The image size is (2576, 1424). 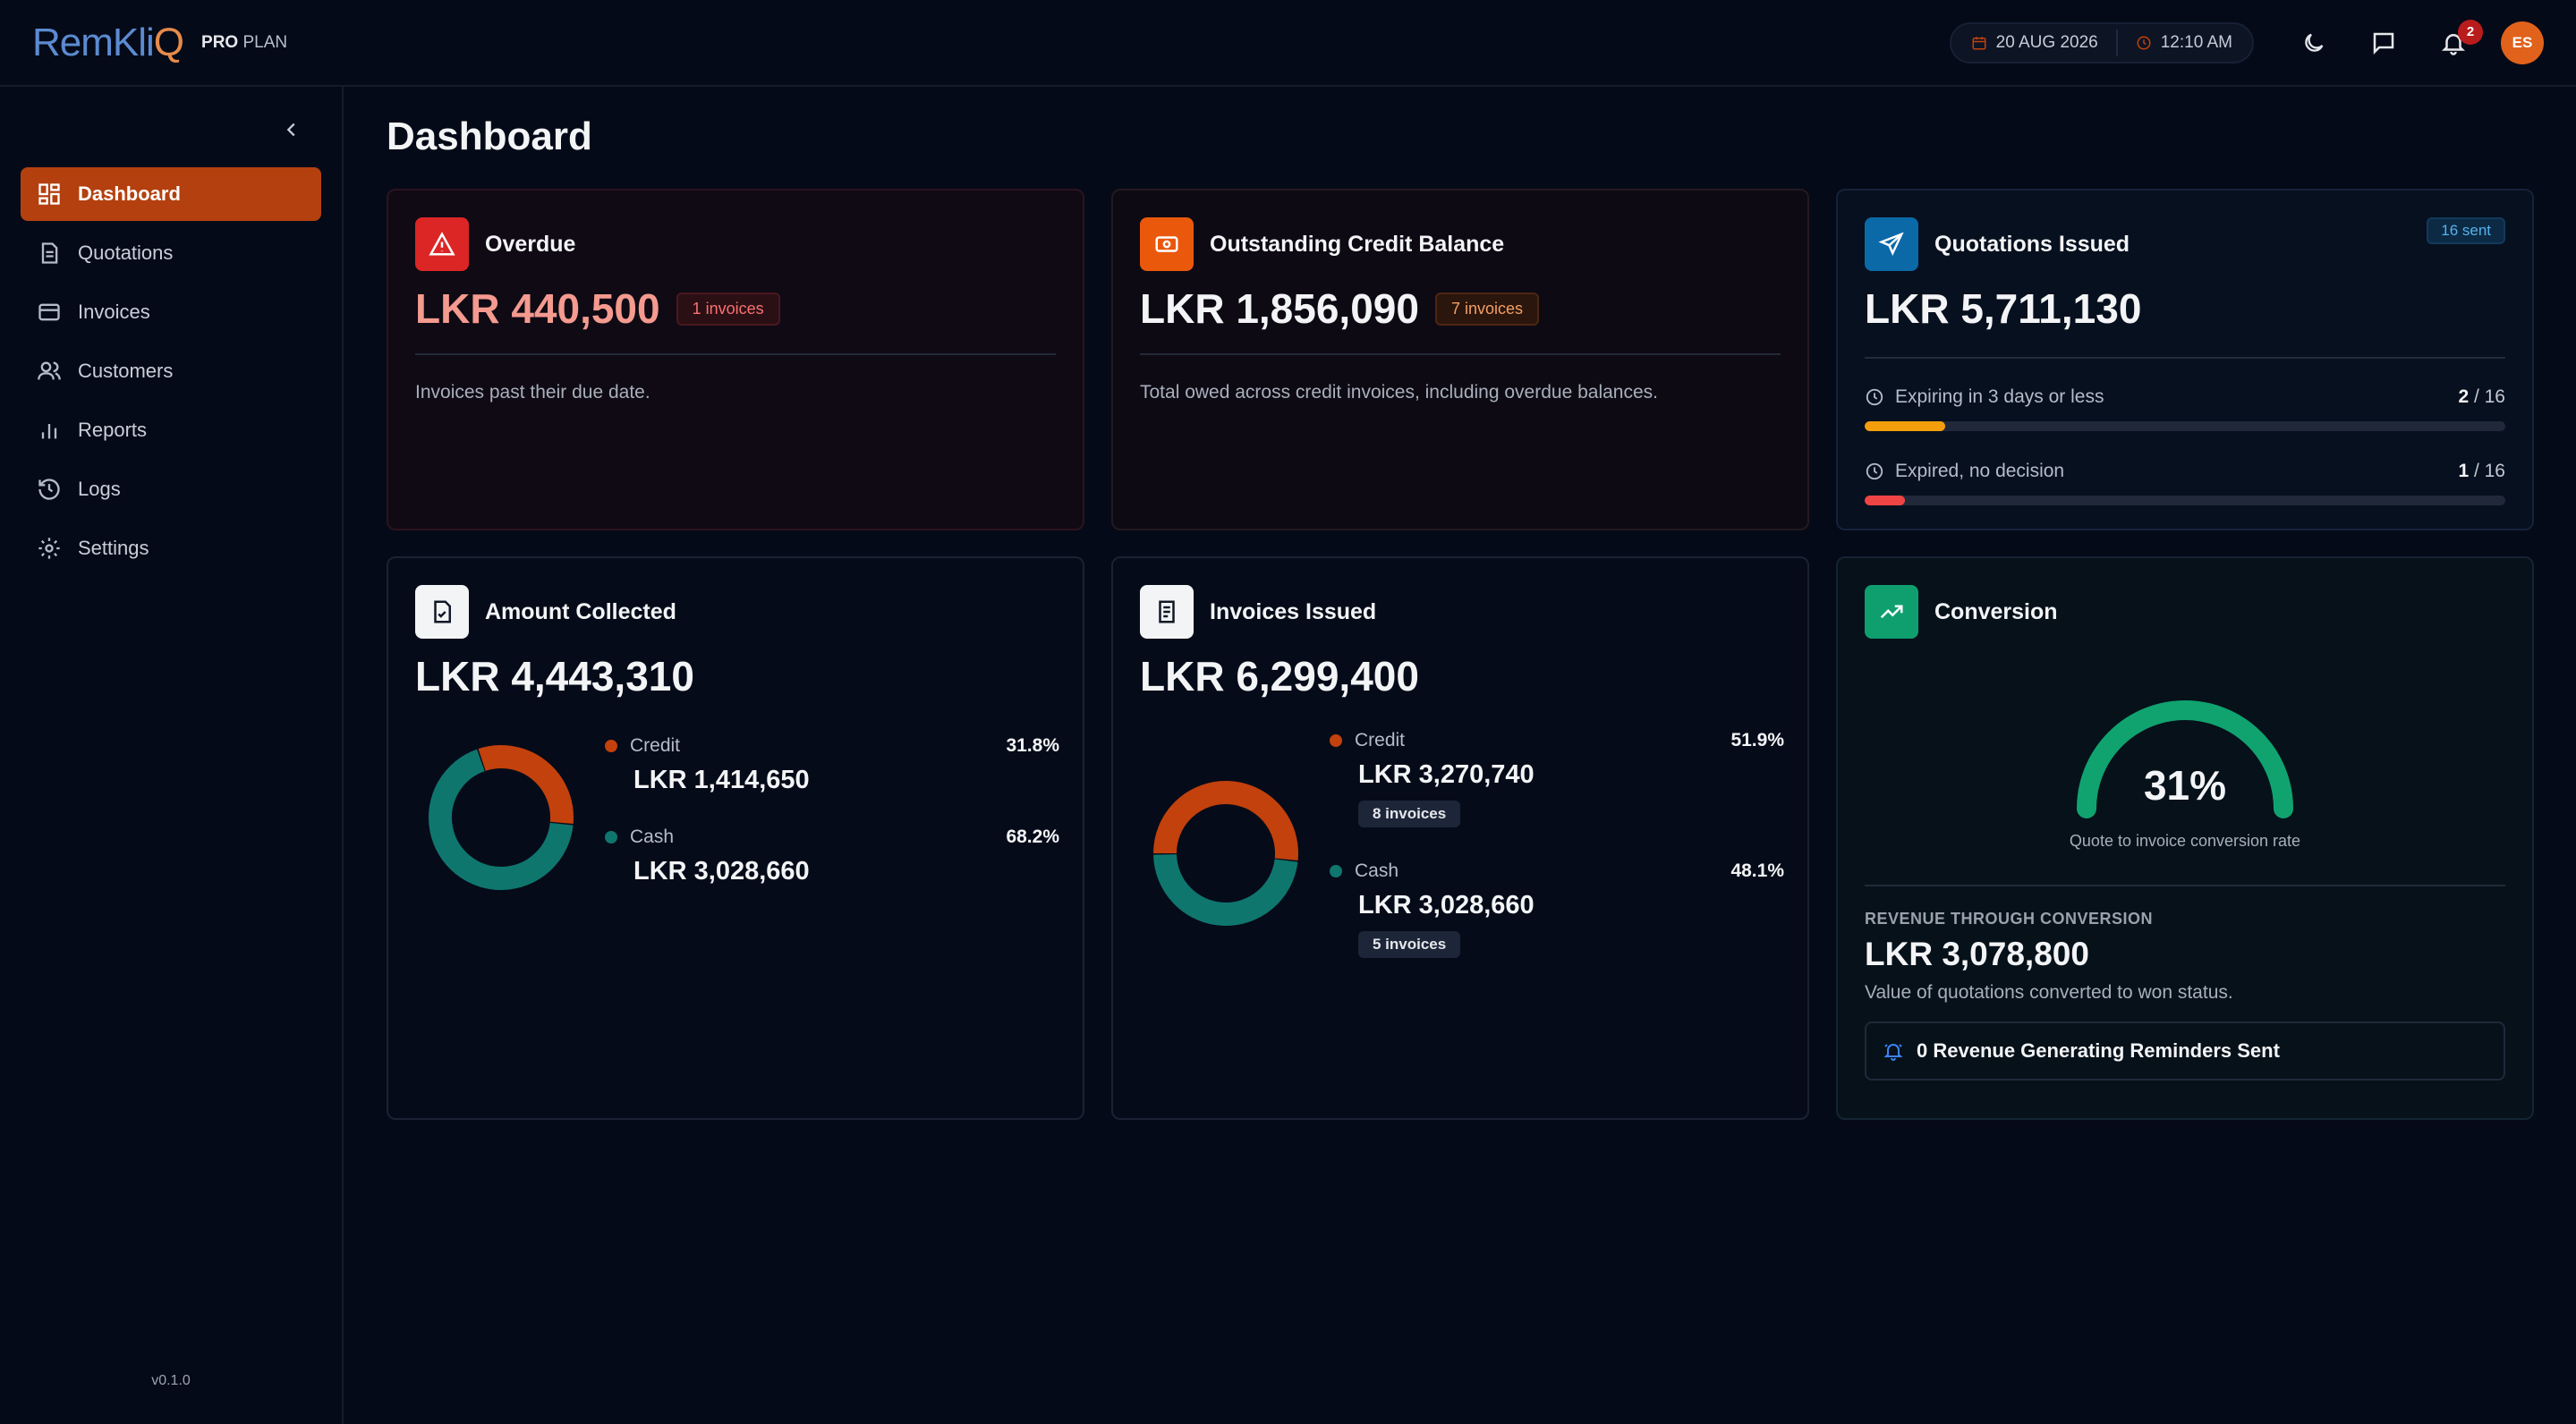 I want to click on gauge-caption: Quote to invoice conversion rate, so click(x=2185, y=841).